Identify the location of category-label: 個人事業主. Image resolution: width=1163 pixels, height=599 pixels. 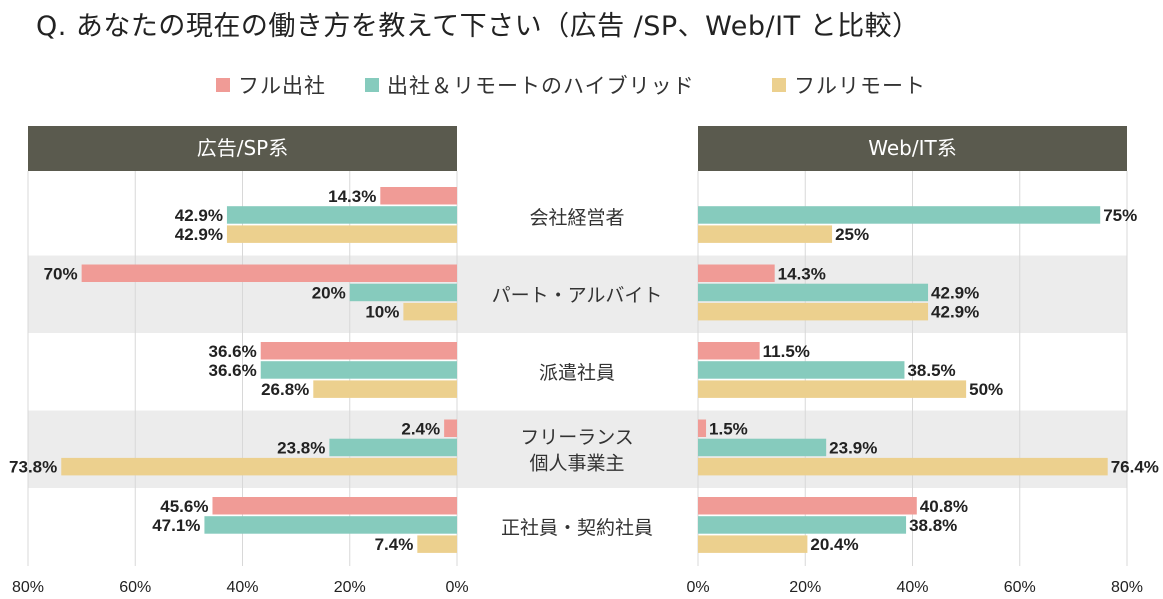
(576, 463).